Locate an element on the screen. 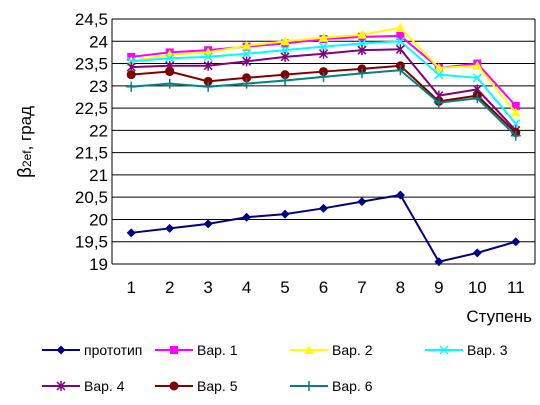 The width and height of the screenshot is (540, 405). legend-label: Вар. 4 is located at coordinates (104, 386).